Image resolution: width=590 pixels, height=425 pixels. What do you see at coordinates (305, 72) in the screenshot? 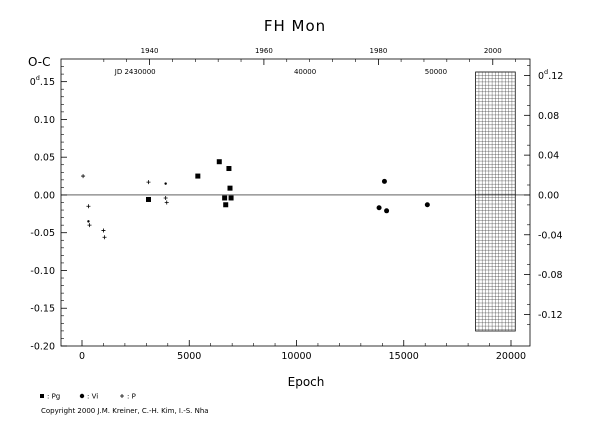
I see `jd-tick-label: 40000` at bounding box center [305, 72].